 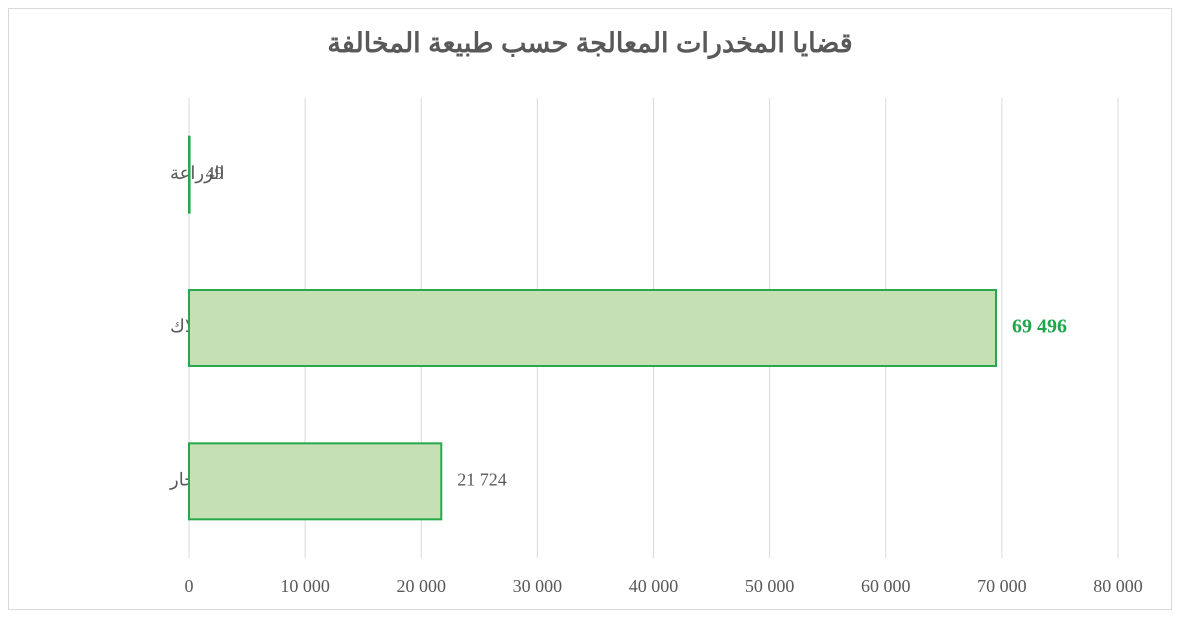 What do you see at coordinates (1039, 327) in the screenshot?
I see `value-label: 69 496` at bounding box center [1039, 327].